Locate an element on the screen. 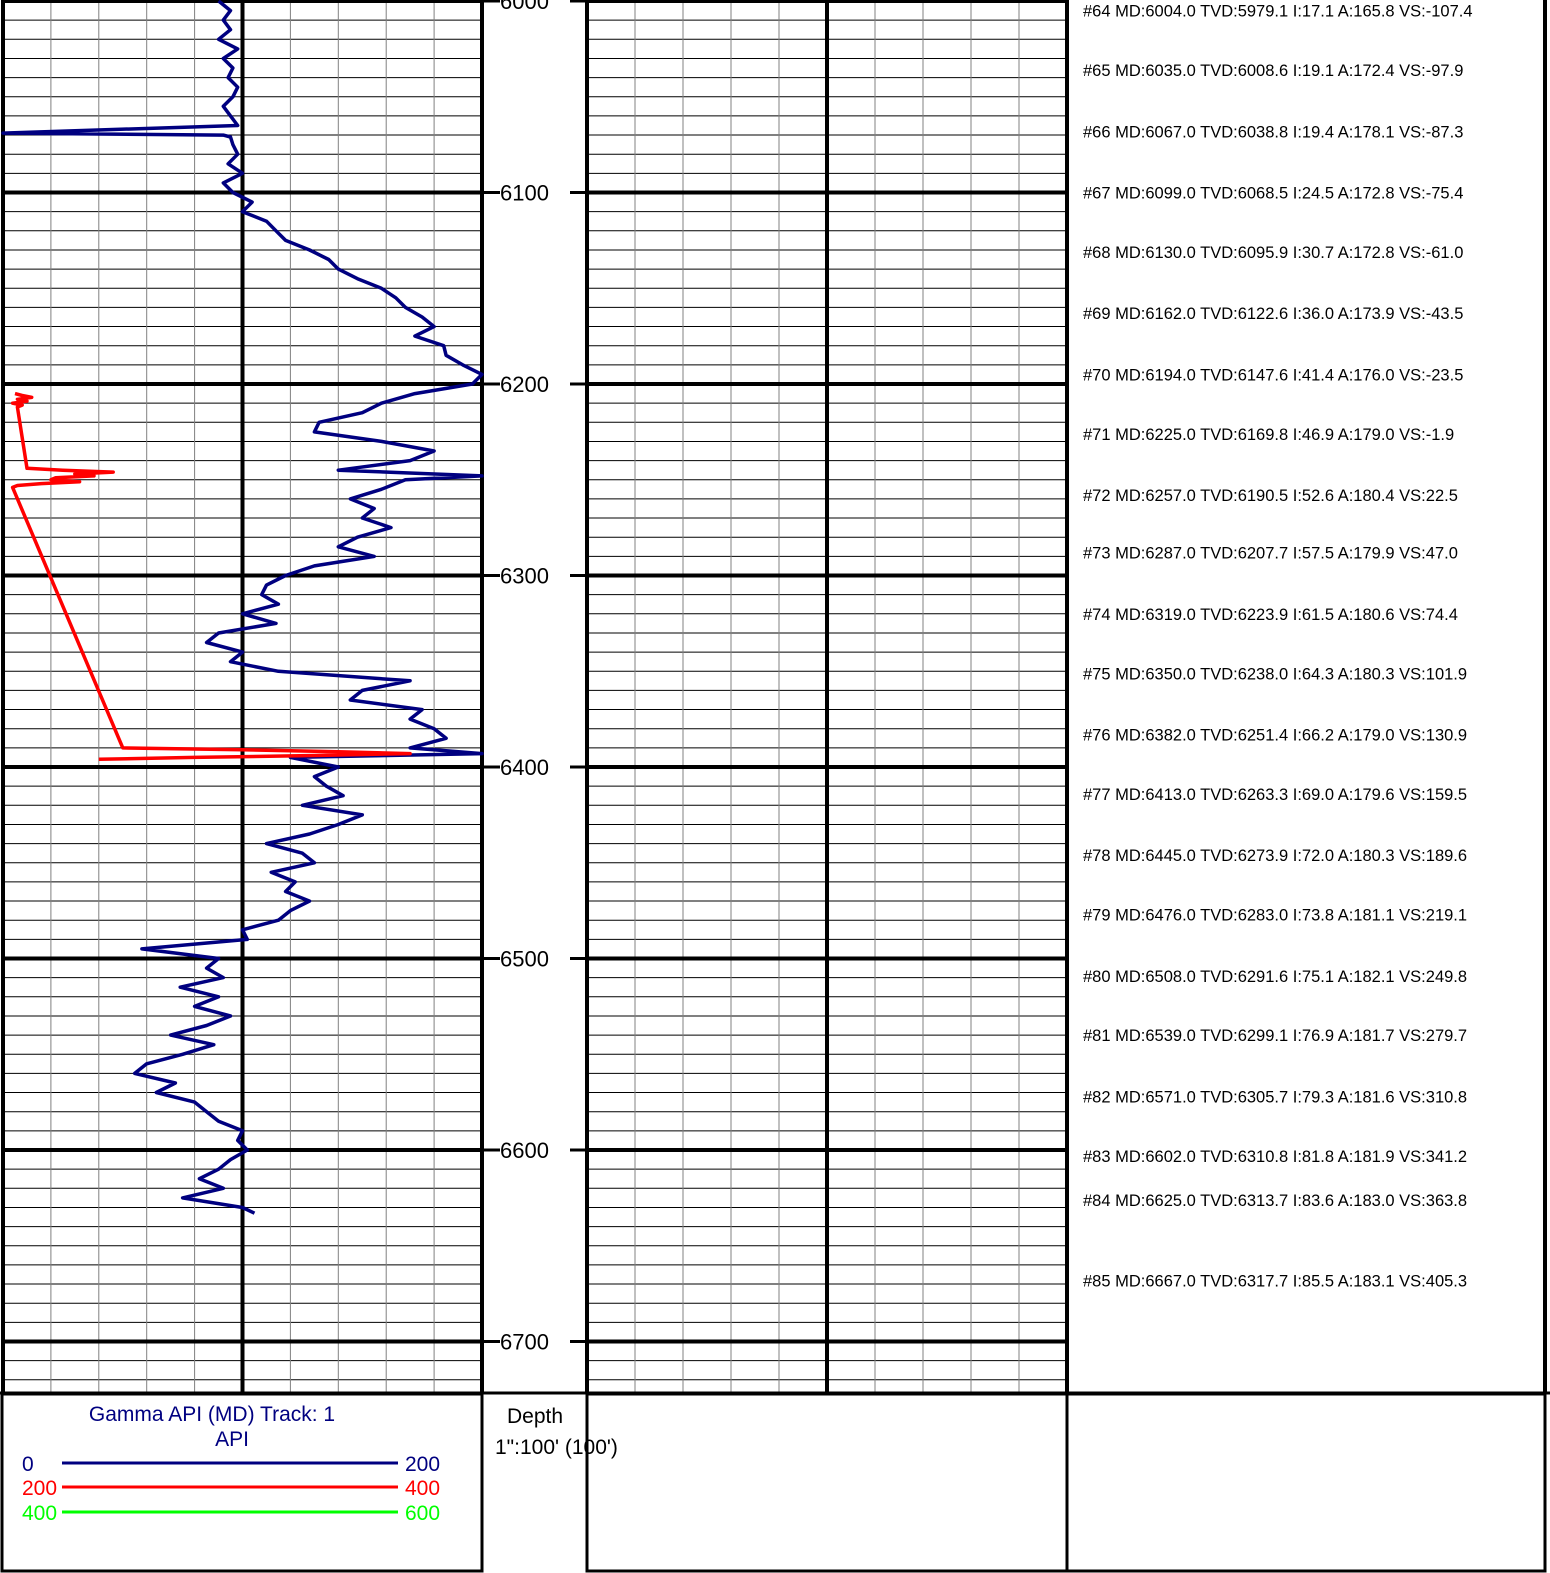 This screenshot has width=1550, height=1573. legend-scale-3-max: 600 is located at coordinates (422, 1513).